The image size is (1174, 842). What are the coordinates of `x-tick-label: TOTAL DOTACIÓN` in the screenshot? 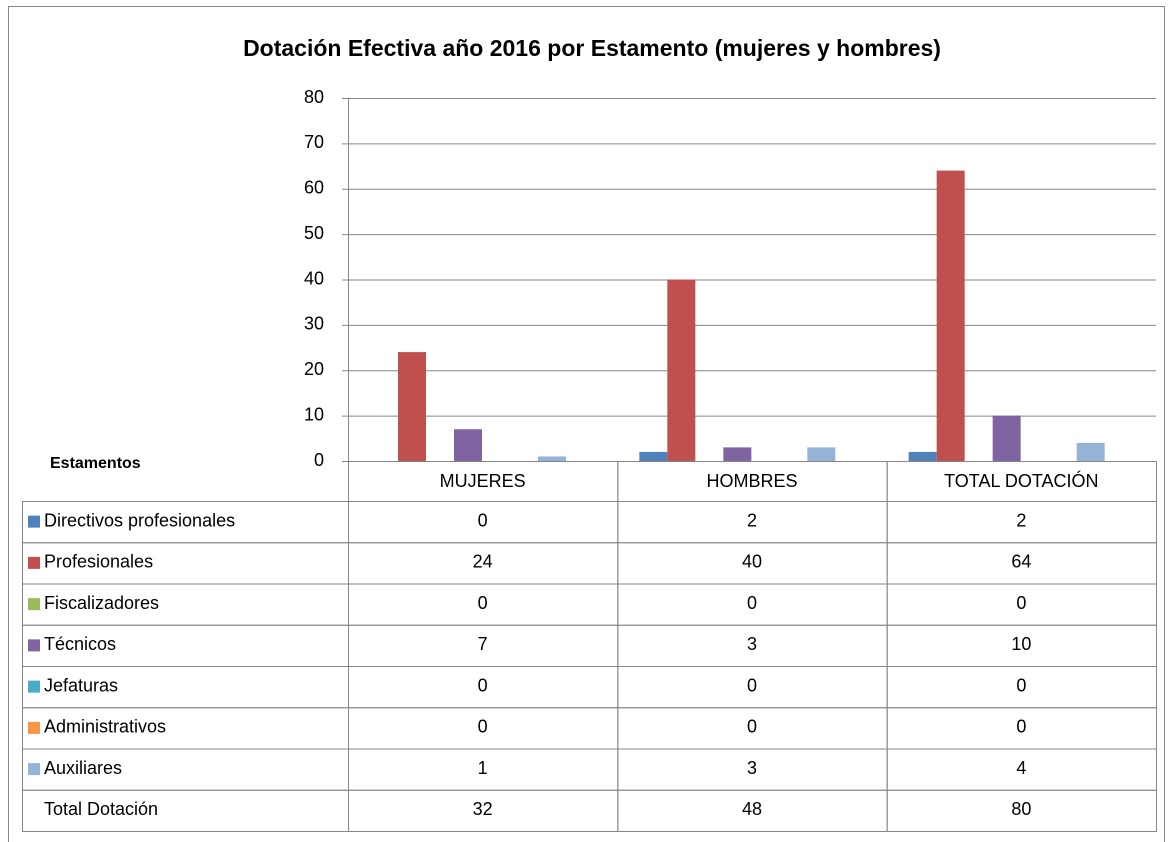 It's located at (1021, 480).